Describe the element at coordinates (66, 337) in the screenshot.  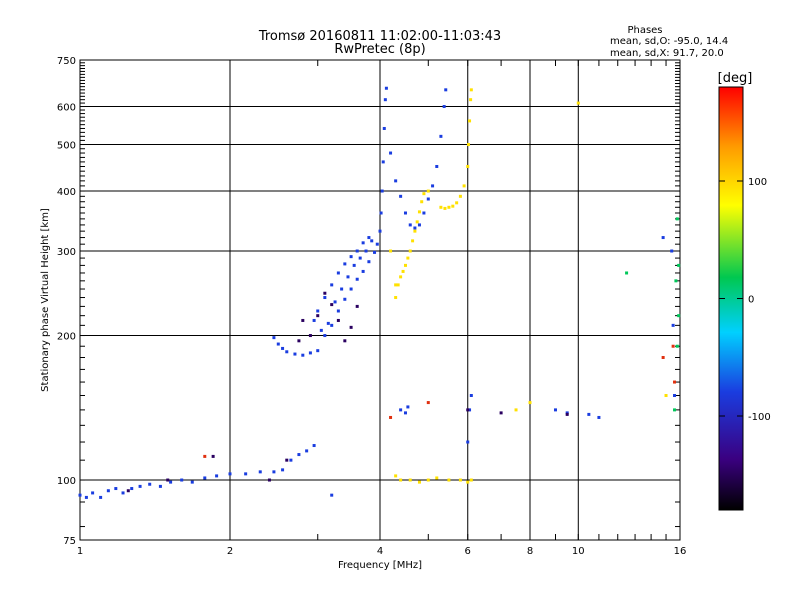
I see `y-tick-label: 200` at that location.